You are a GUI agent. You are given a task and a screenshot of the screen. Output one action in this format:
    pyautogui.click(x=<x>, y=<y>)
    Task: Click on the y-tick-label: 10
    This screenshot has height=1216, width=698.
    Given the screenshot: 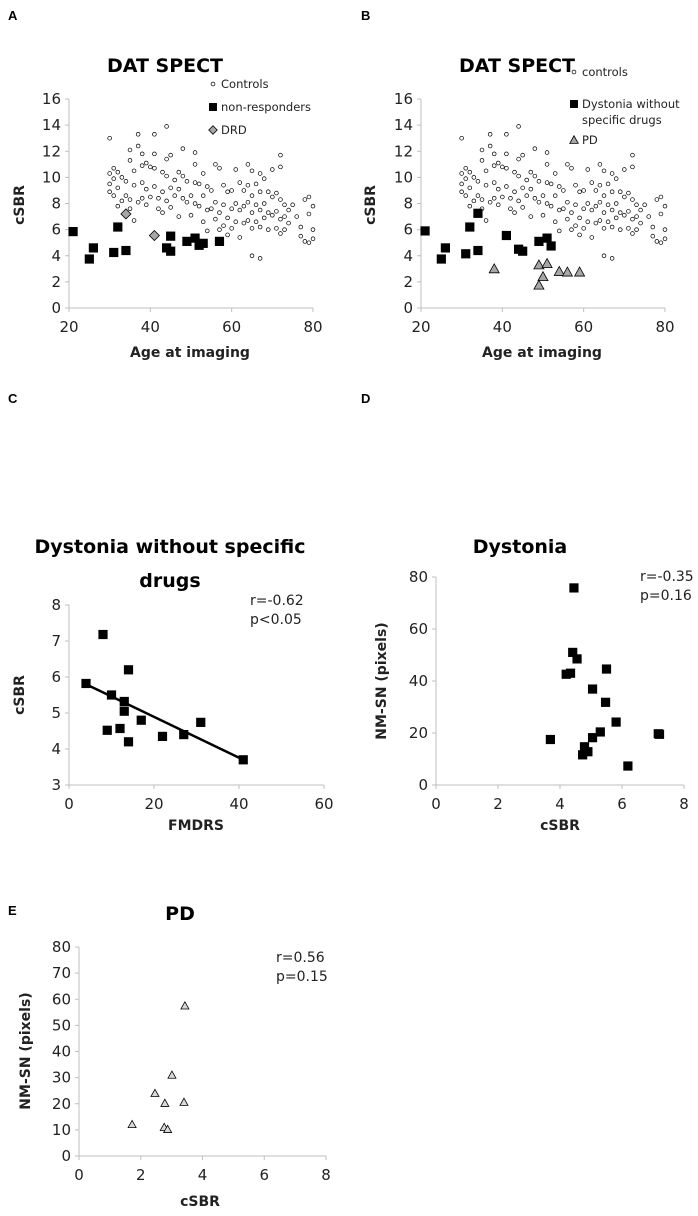 What is the action you would take?
    pyautogui.click(x=51, y=177)
    